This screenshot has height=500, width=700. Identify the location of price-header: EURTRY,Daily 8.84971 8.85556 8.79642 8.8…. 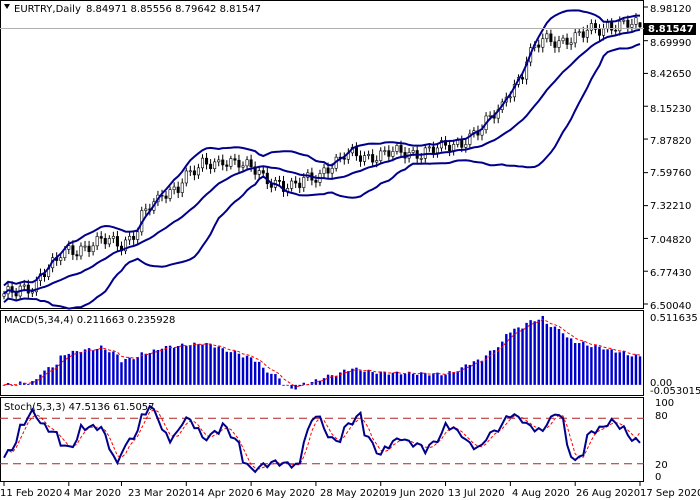
(132, 9).